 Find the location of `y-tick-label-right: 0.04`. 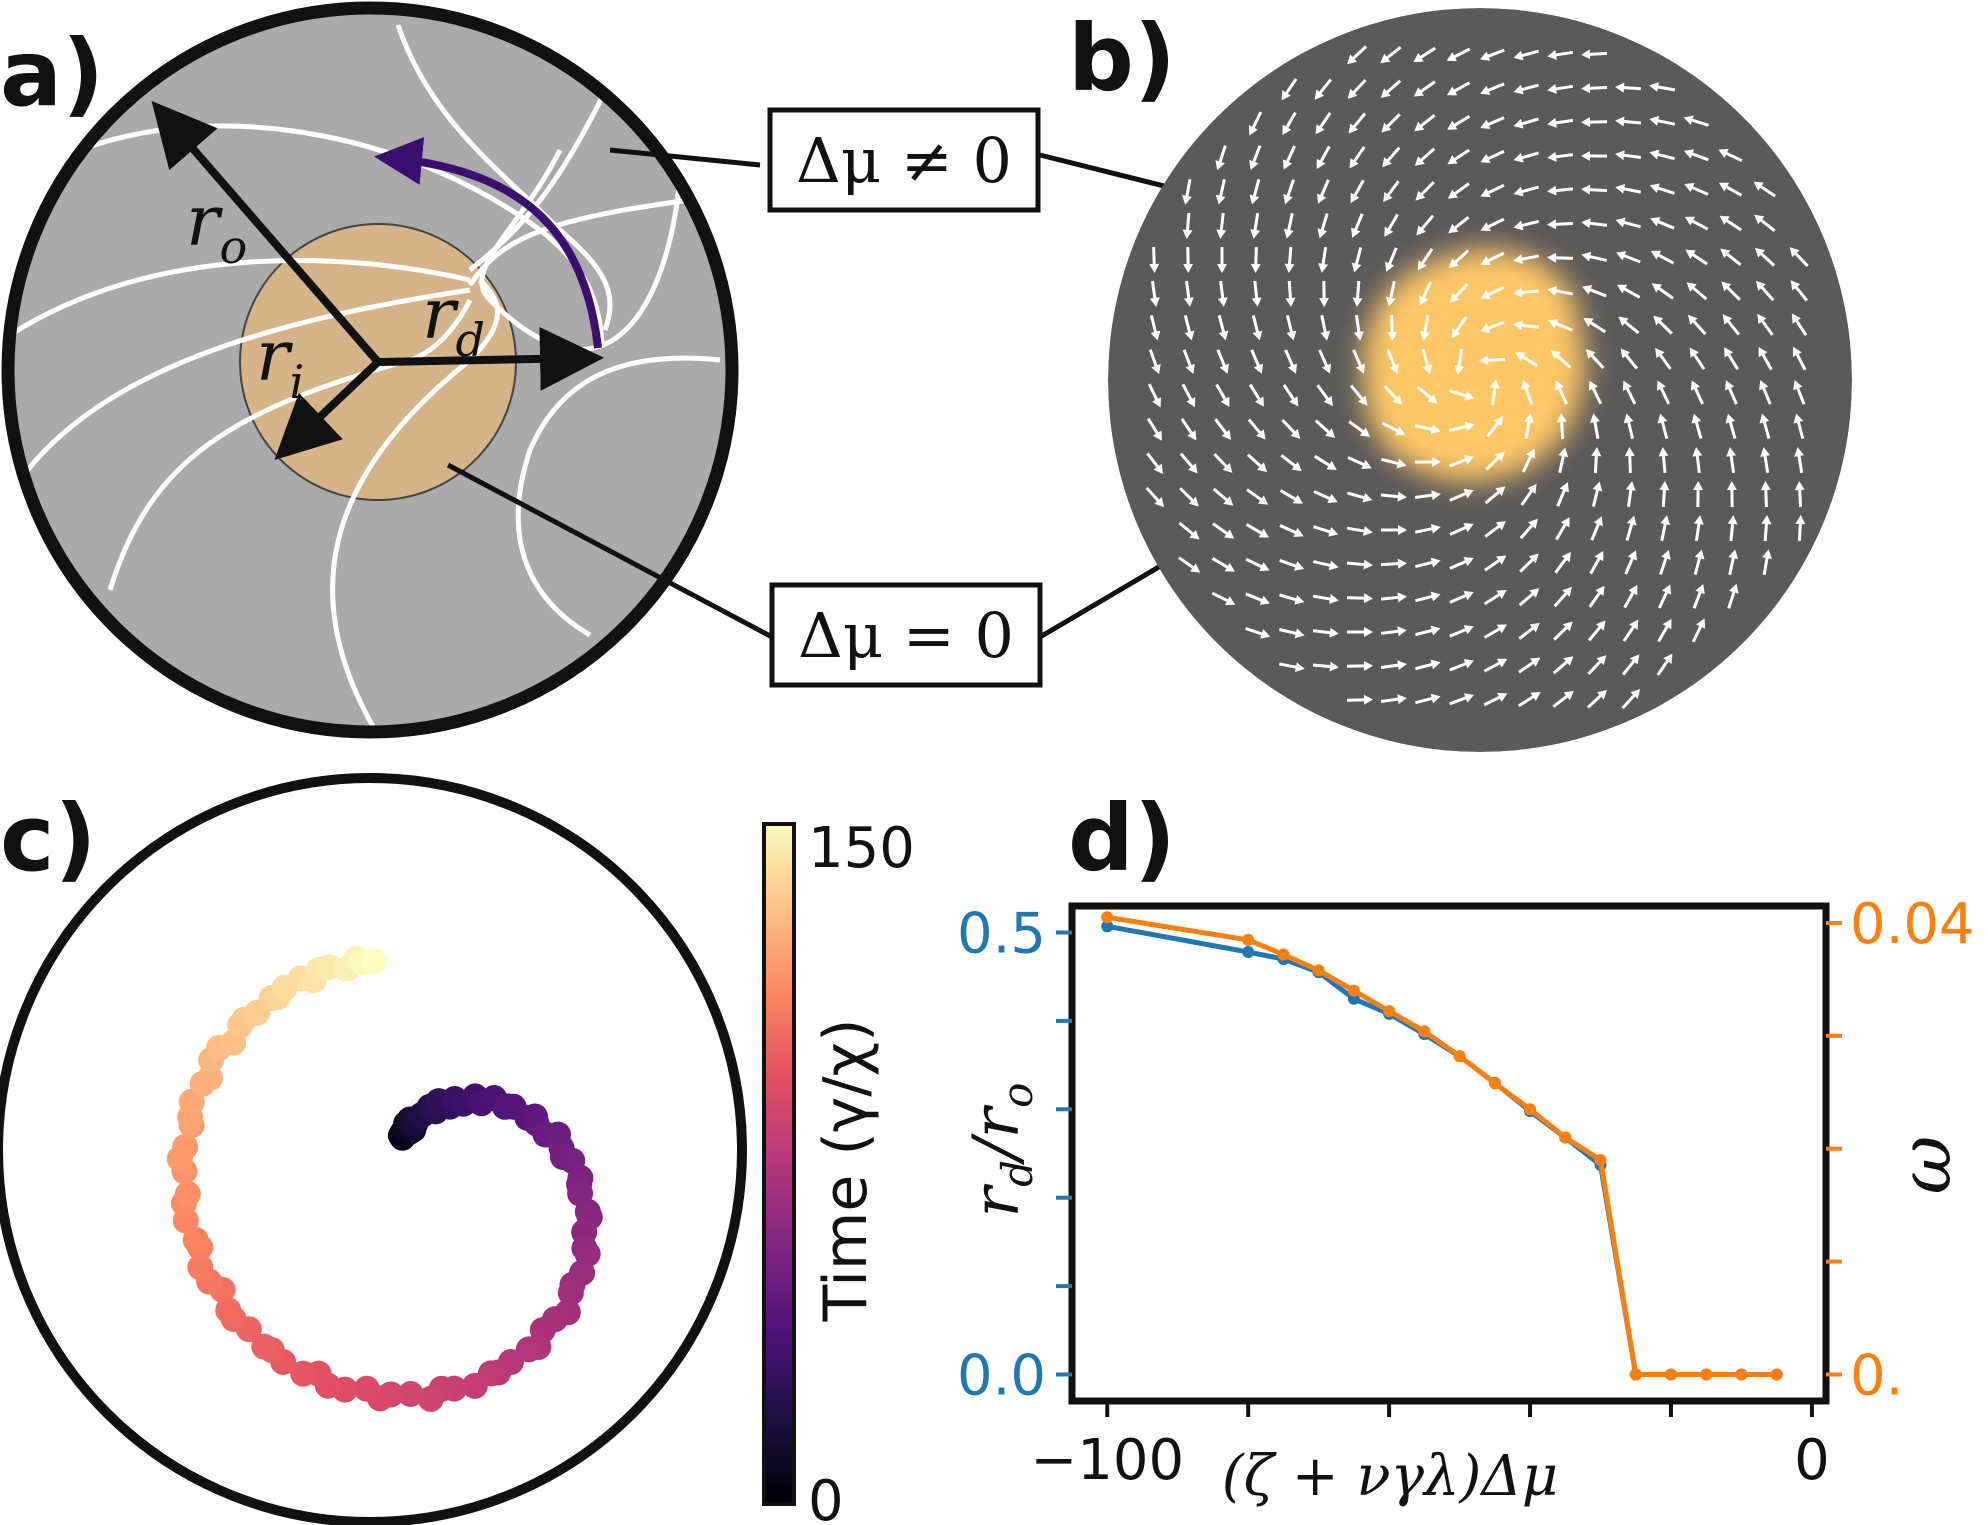

y-tick-label-right: 0.04 is located at coordinates (1912, 924).